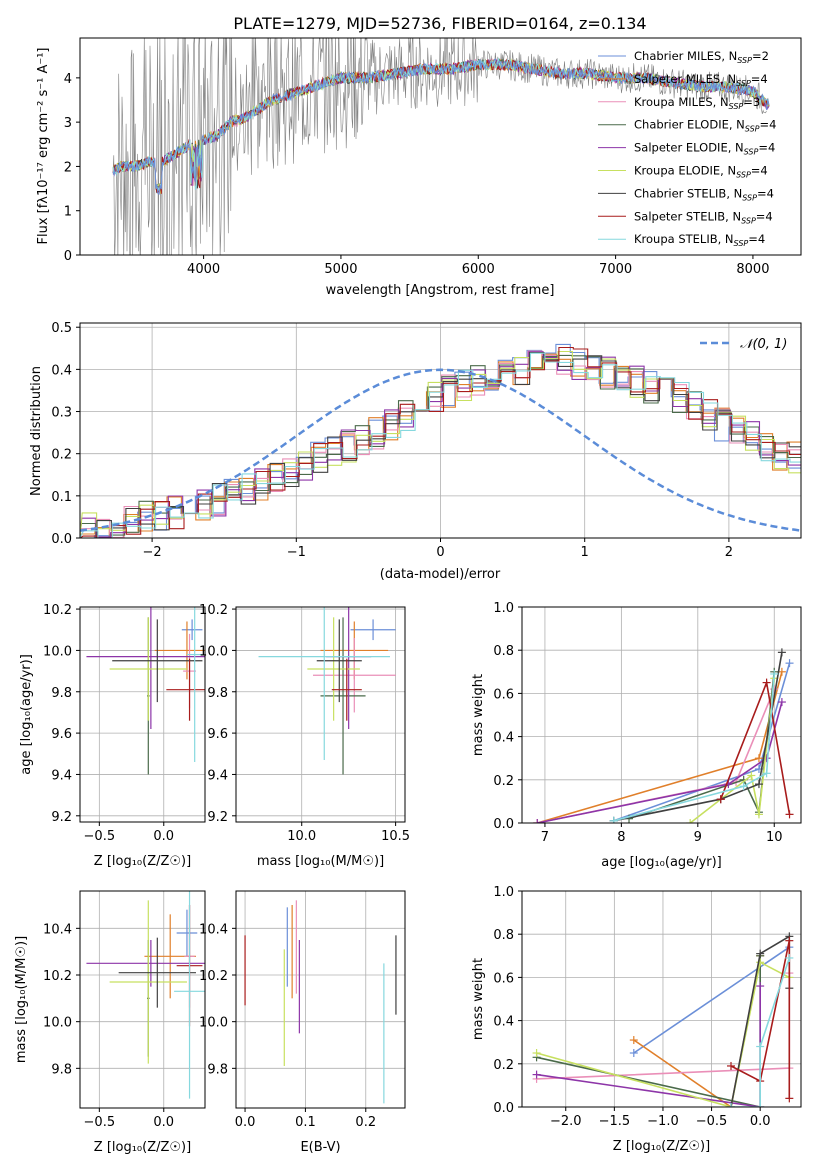 Image resolution: width=819 pixels, height=1170 pixels. I want to click on ytick-label: 10.4, so click(213, 929).